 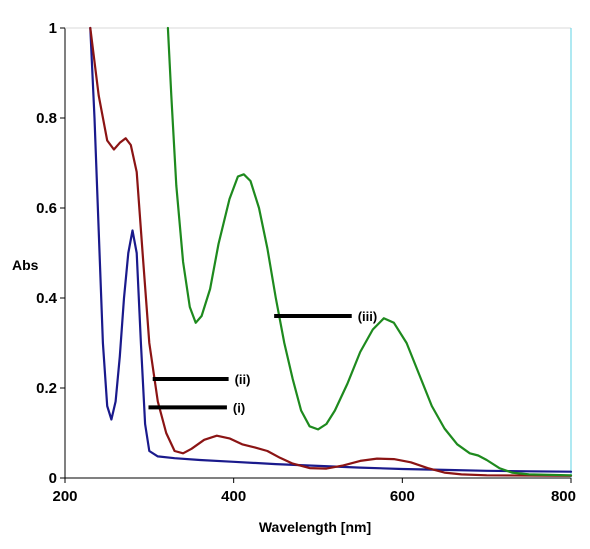 What do you see at coordinates (243, 379) in the screenshot?
I see `annotation-label: (ii)` at bounding box center [243, 379].